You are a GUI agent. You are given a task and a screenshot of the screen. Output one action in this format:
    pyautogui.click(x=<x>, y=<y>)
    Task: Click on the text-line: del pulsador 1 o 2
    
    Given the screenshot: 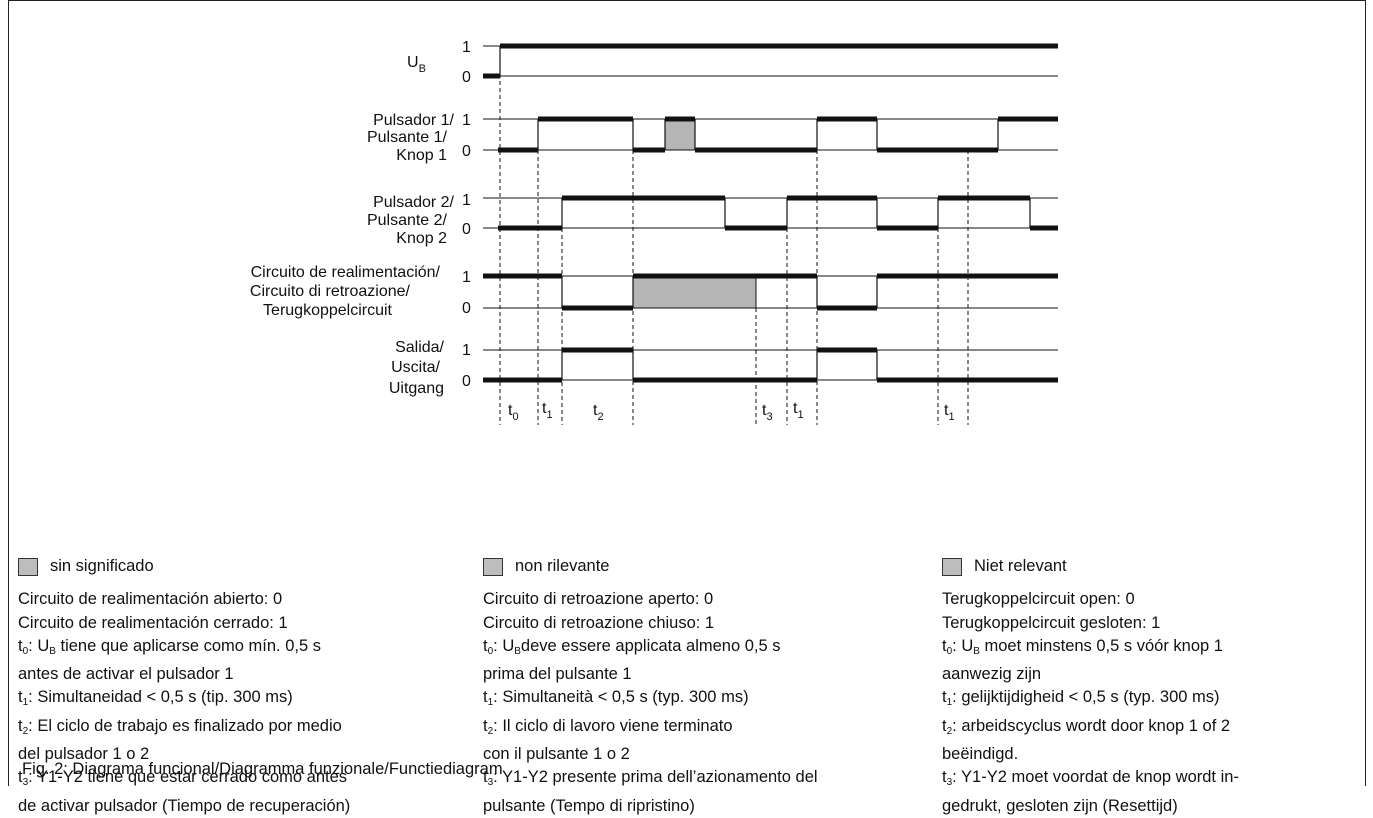 What is the action you would take?
    pyautogui.click(x=84, y=754)
    